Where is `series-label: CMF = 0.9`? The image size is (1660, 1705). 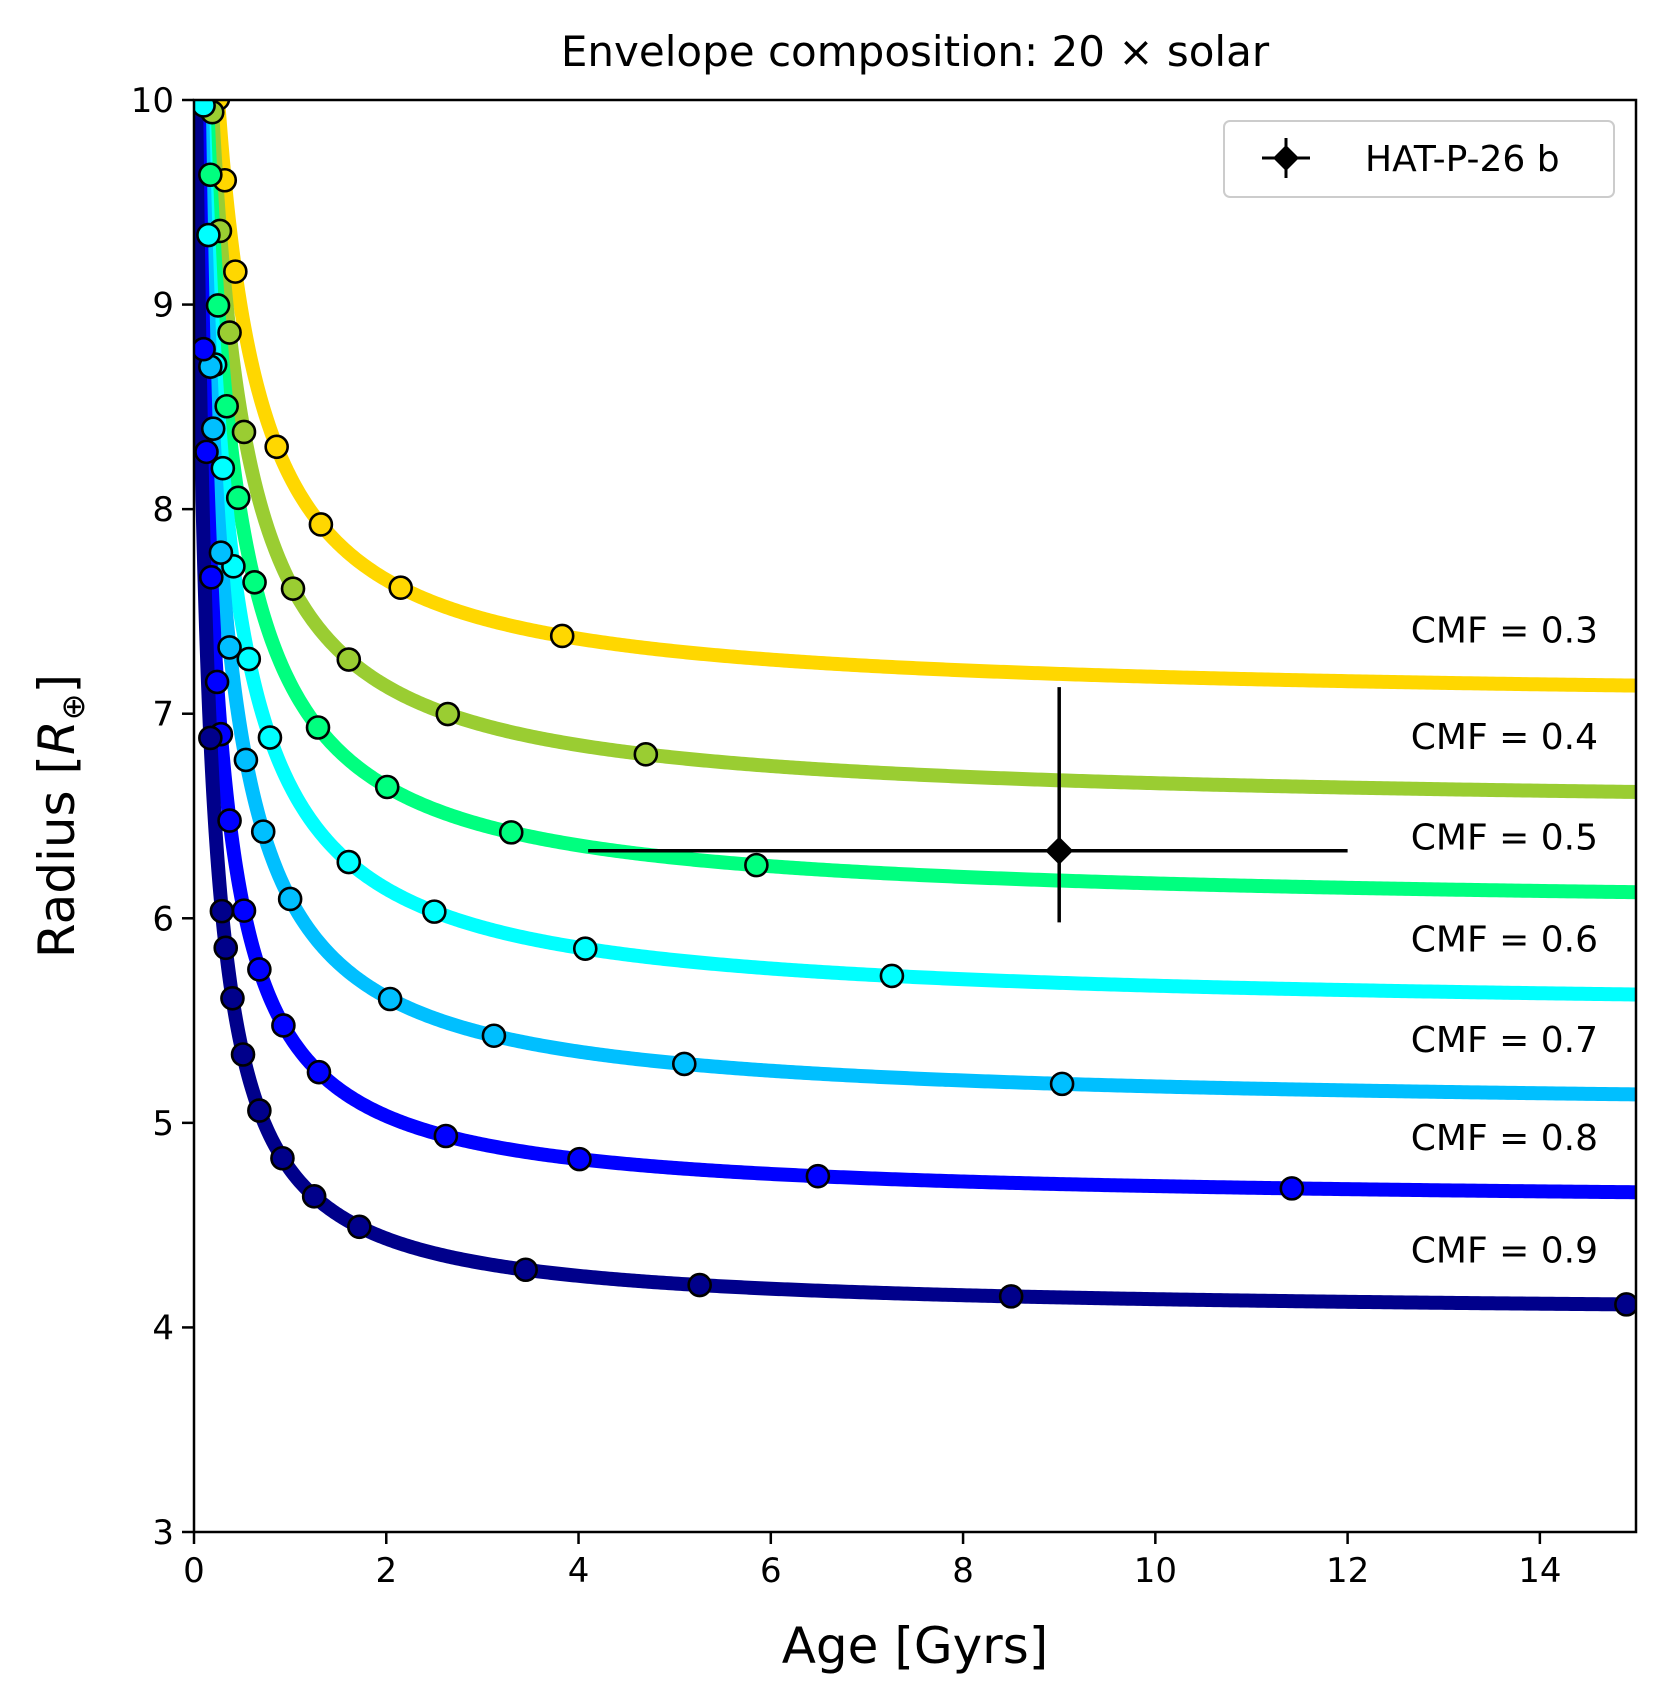 series-label: CMF = 0.9 is located at coordinates (1504, 1251).